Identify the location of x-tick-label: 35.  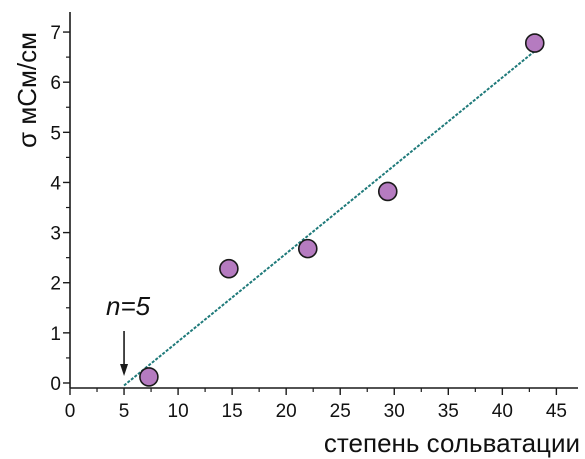
(448, 411).